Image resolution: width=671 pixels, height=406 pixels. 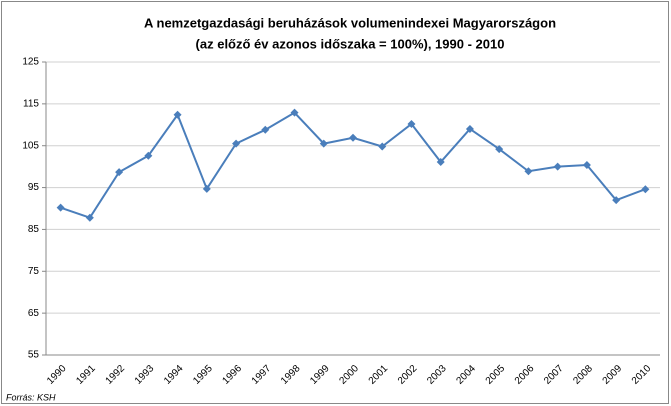 What do you see at coordinates (30, 62) in the screenshot?
I see `y-tick-label: 125` at bounding box center [30, 62].